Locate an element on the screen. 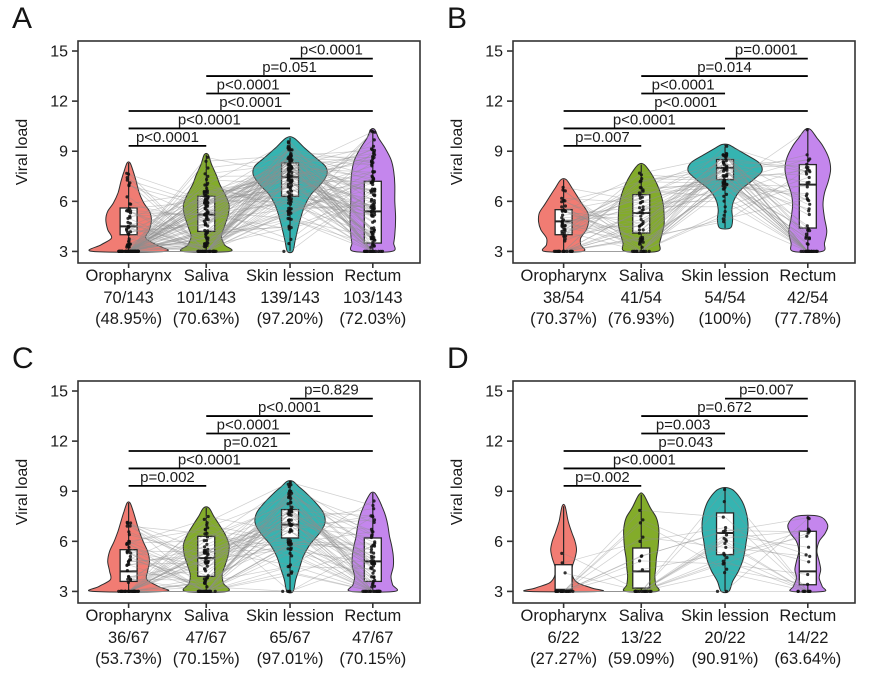 This screenshot has width=869, height=680. p-value-label: p=0.829 is located at coordinates (331, 390).